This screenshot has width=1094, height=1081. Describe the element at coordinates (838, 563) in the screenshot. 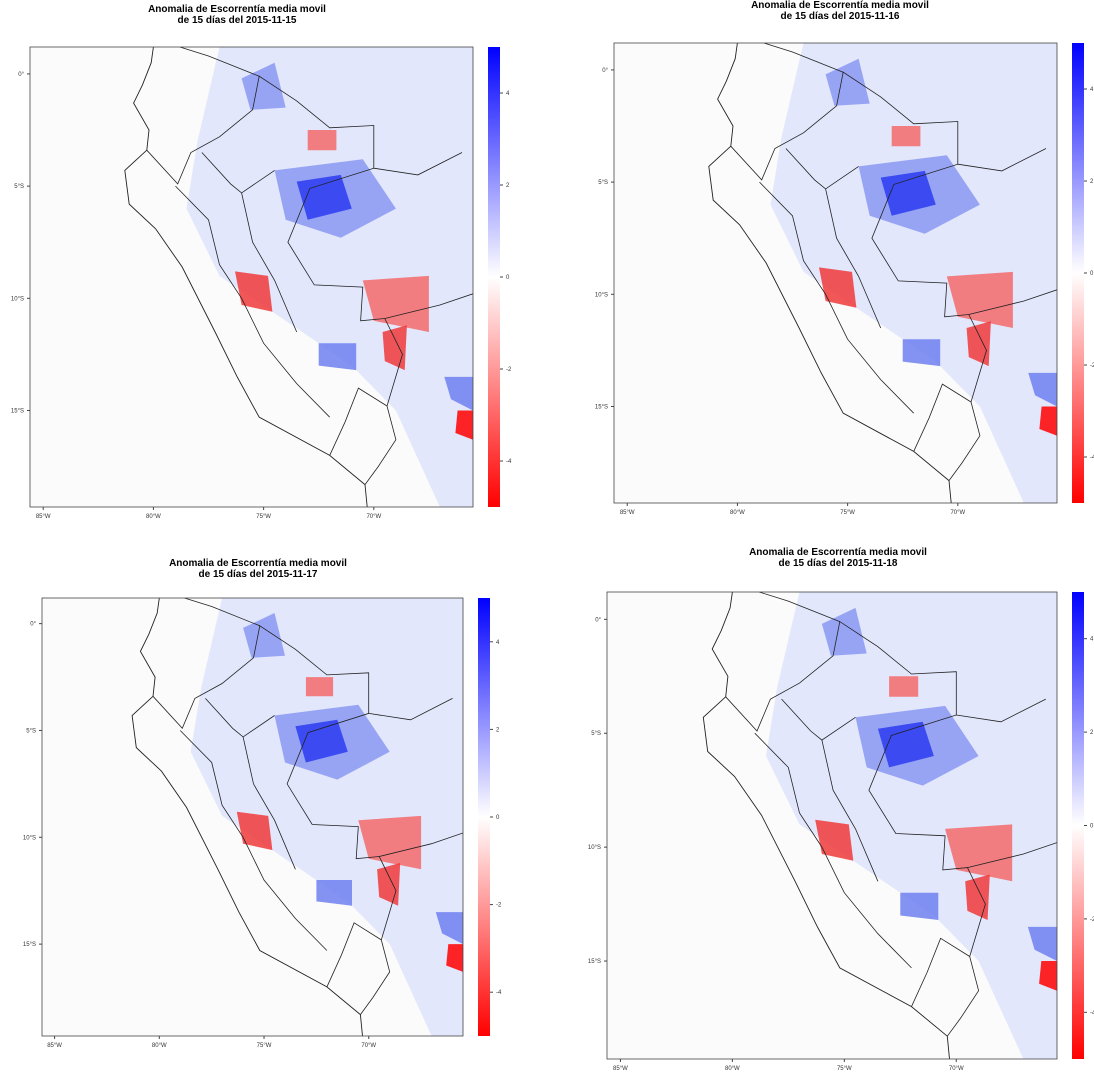

I see `map-subtitle: de 15 días del 2015-11-18` at that location.